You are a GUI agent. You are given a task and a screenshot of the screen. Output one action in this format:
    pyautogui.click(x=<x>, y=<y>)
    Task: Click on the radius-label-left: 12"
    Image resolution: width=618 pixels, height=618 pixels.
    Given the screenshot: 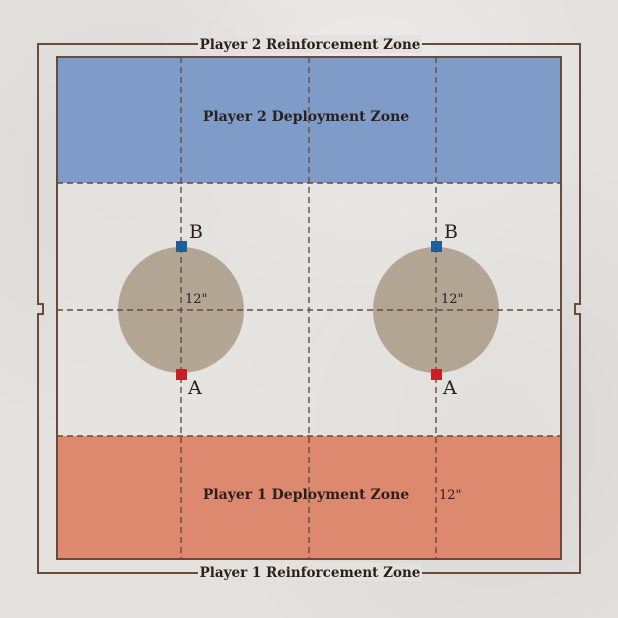 What is the action you would take?
    pyautogui.click(x=196, y=299)
    